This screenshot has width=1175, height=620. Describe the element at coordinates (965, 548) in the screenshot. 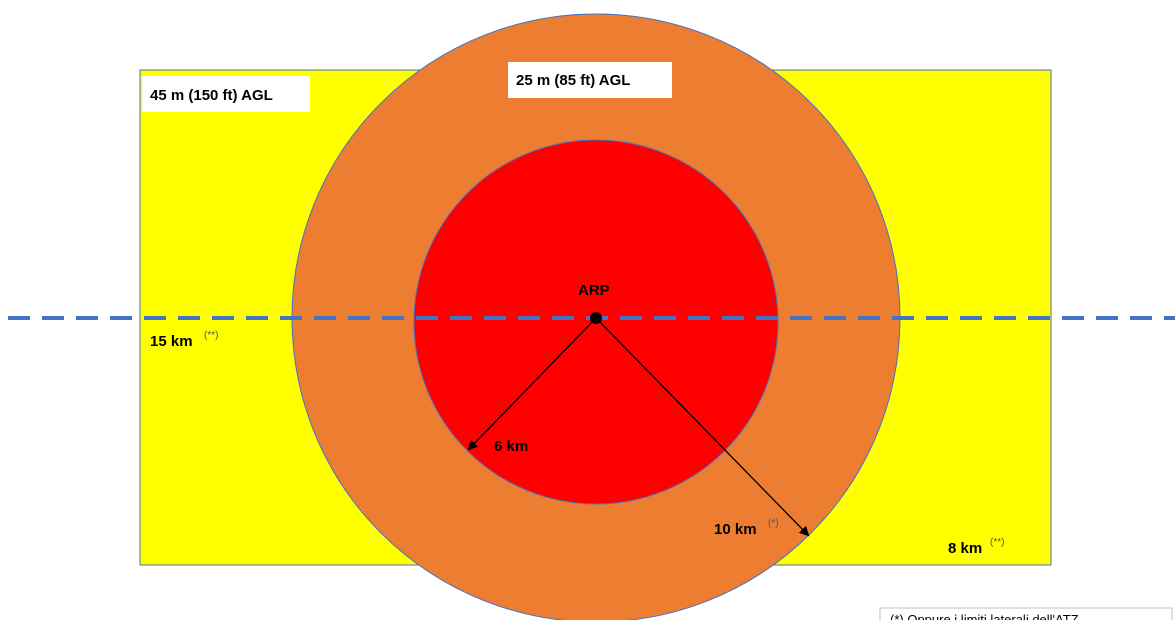

I see `lateral-extent-label: 8 km` at that location.